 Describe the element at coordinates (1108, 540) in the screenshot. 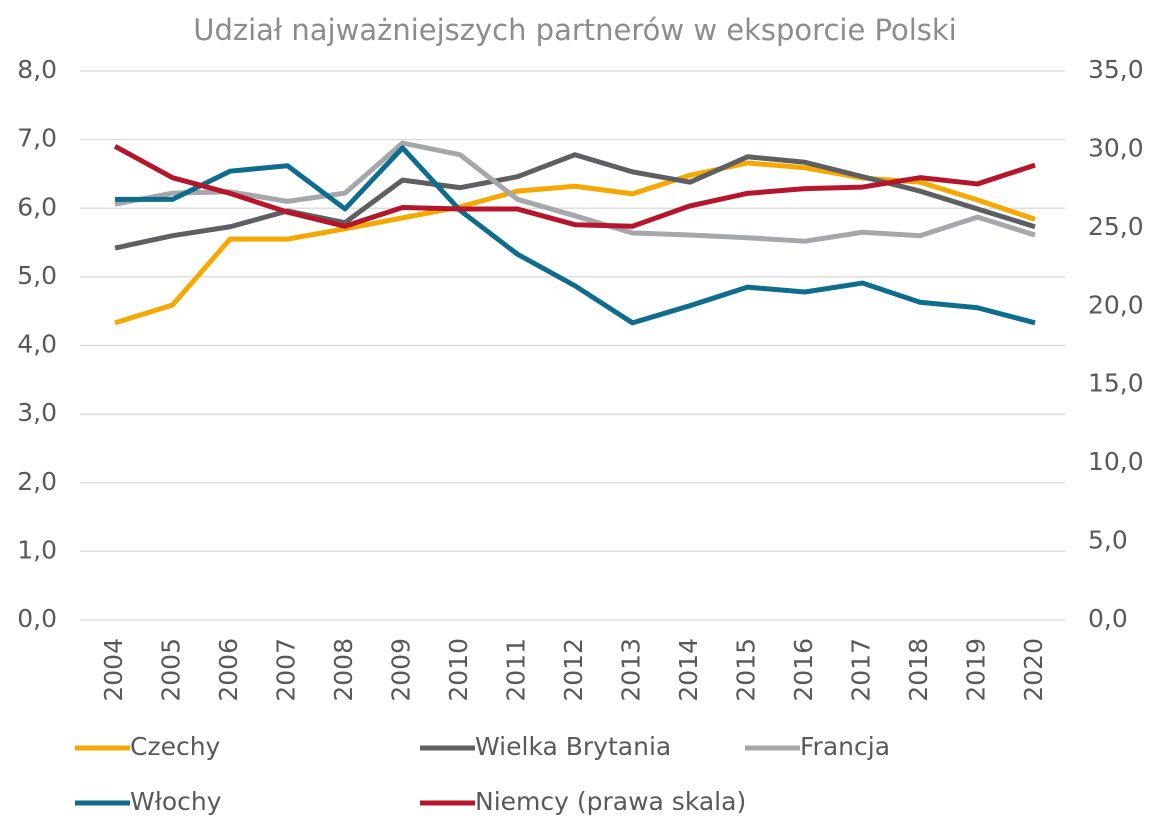

I see `y2-tick-label: 5,0` at that location.